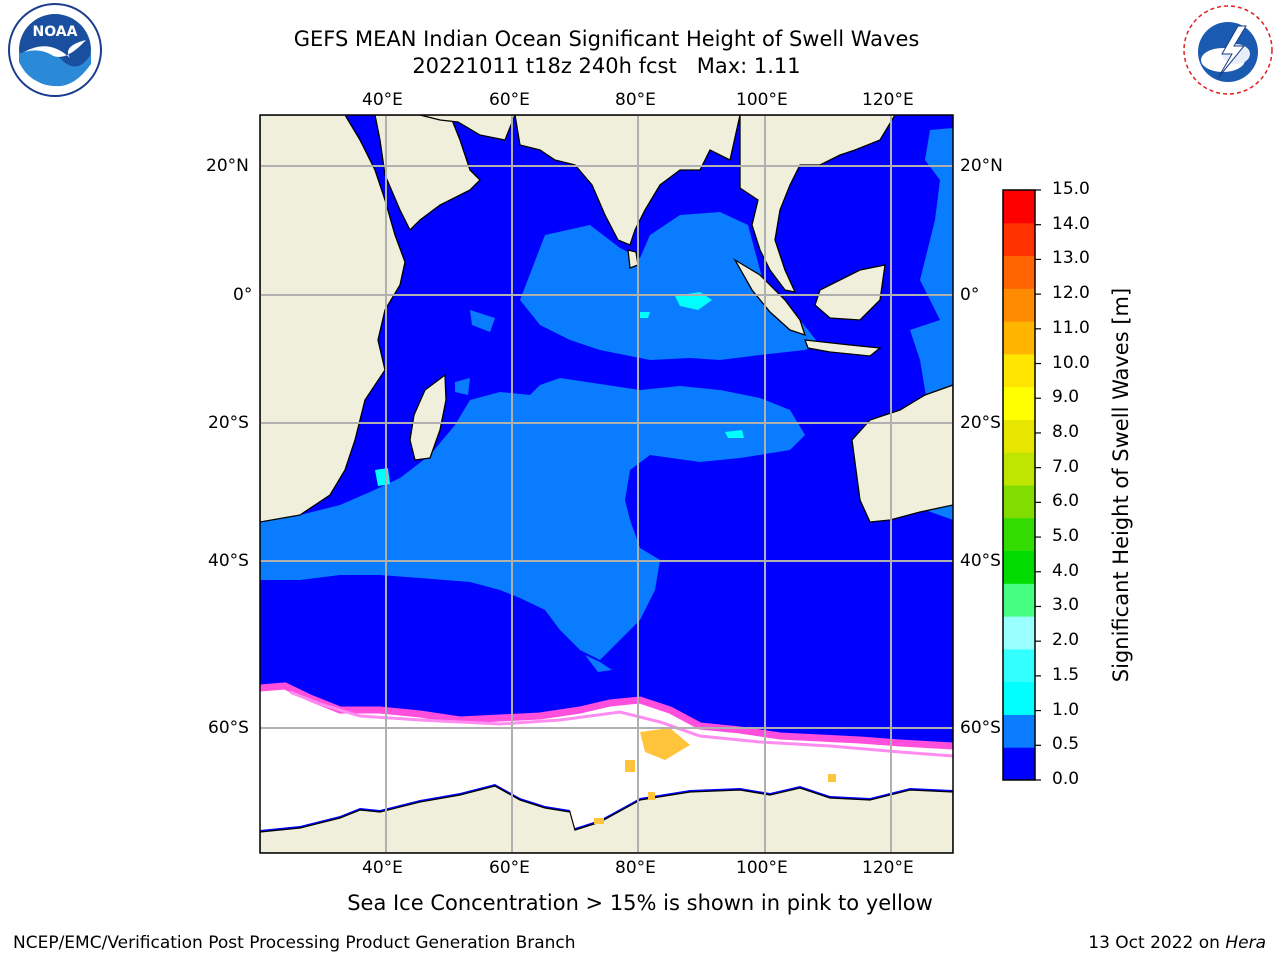 The height and width of the screenshot is (960, 1280). What do you see at coordinates (635, 100) in the screenshot?
I see `lon-tick-top-80: 80°E` at bounding box center [635, 100].